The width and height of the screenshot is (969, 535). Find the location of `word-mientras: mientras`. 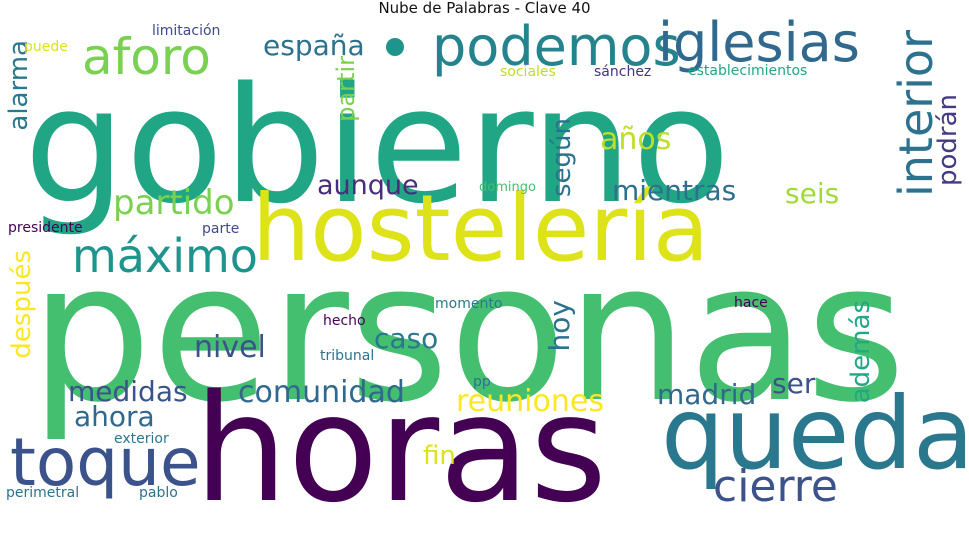

word-mientras: mientras is located at coordinates (674, 190).